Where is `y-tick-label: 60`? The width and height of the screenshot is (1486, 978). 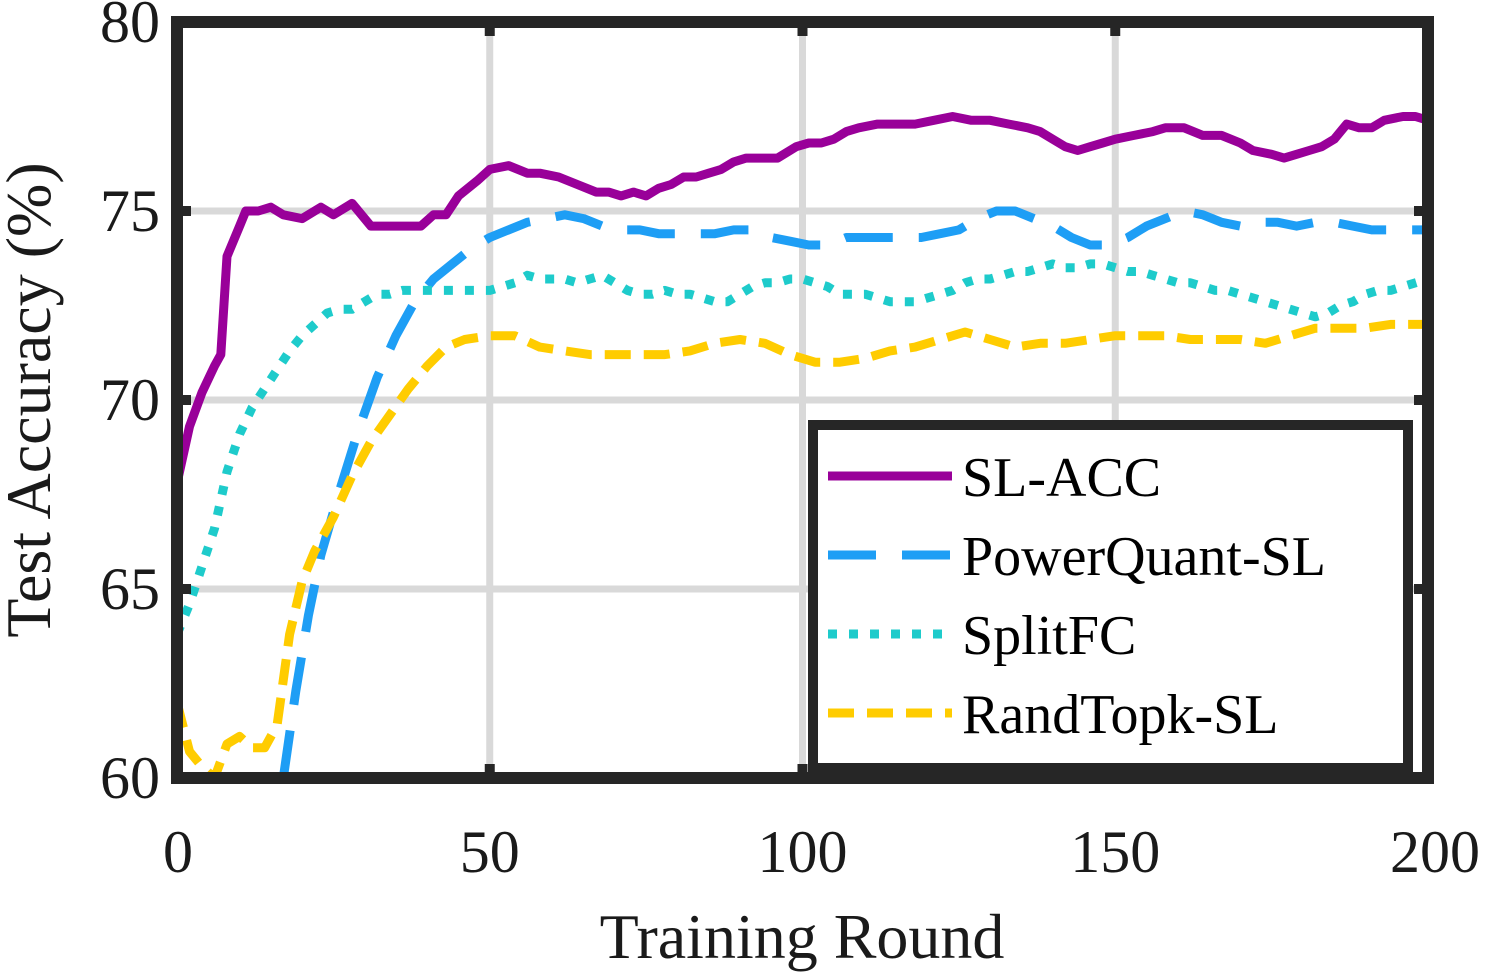
y-tick-label: 60 is located at coordinates (130, 778).